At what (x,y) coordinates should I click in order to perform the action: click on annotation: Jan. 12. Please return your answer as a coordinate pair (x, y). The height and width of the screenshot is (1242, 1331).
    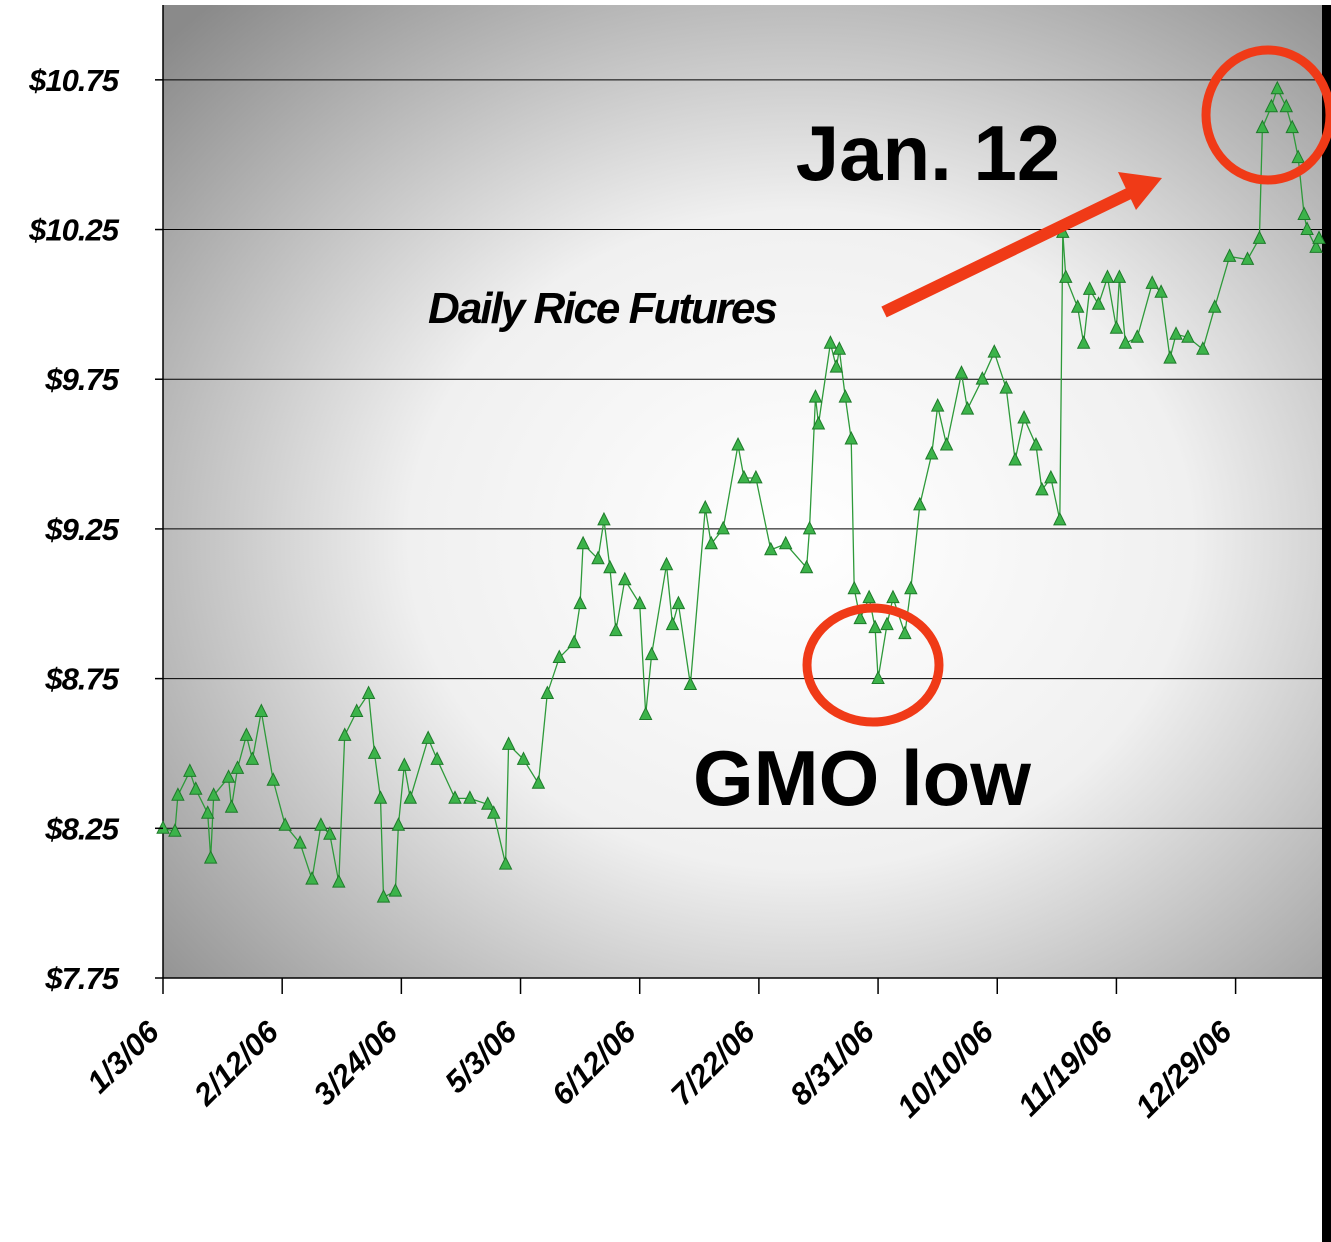
    Looking at the image, I should click on (928, 153).